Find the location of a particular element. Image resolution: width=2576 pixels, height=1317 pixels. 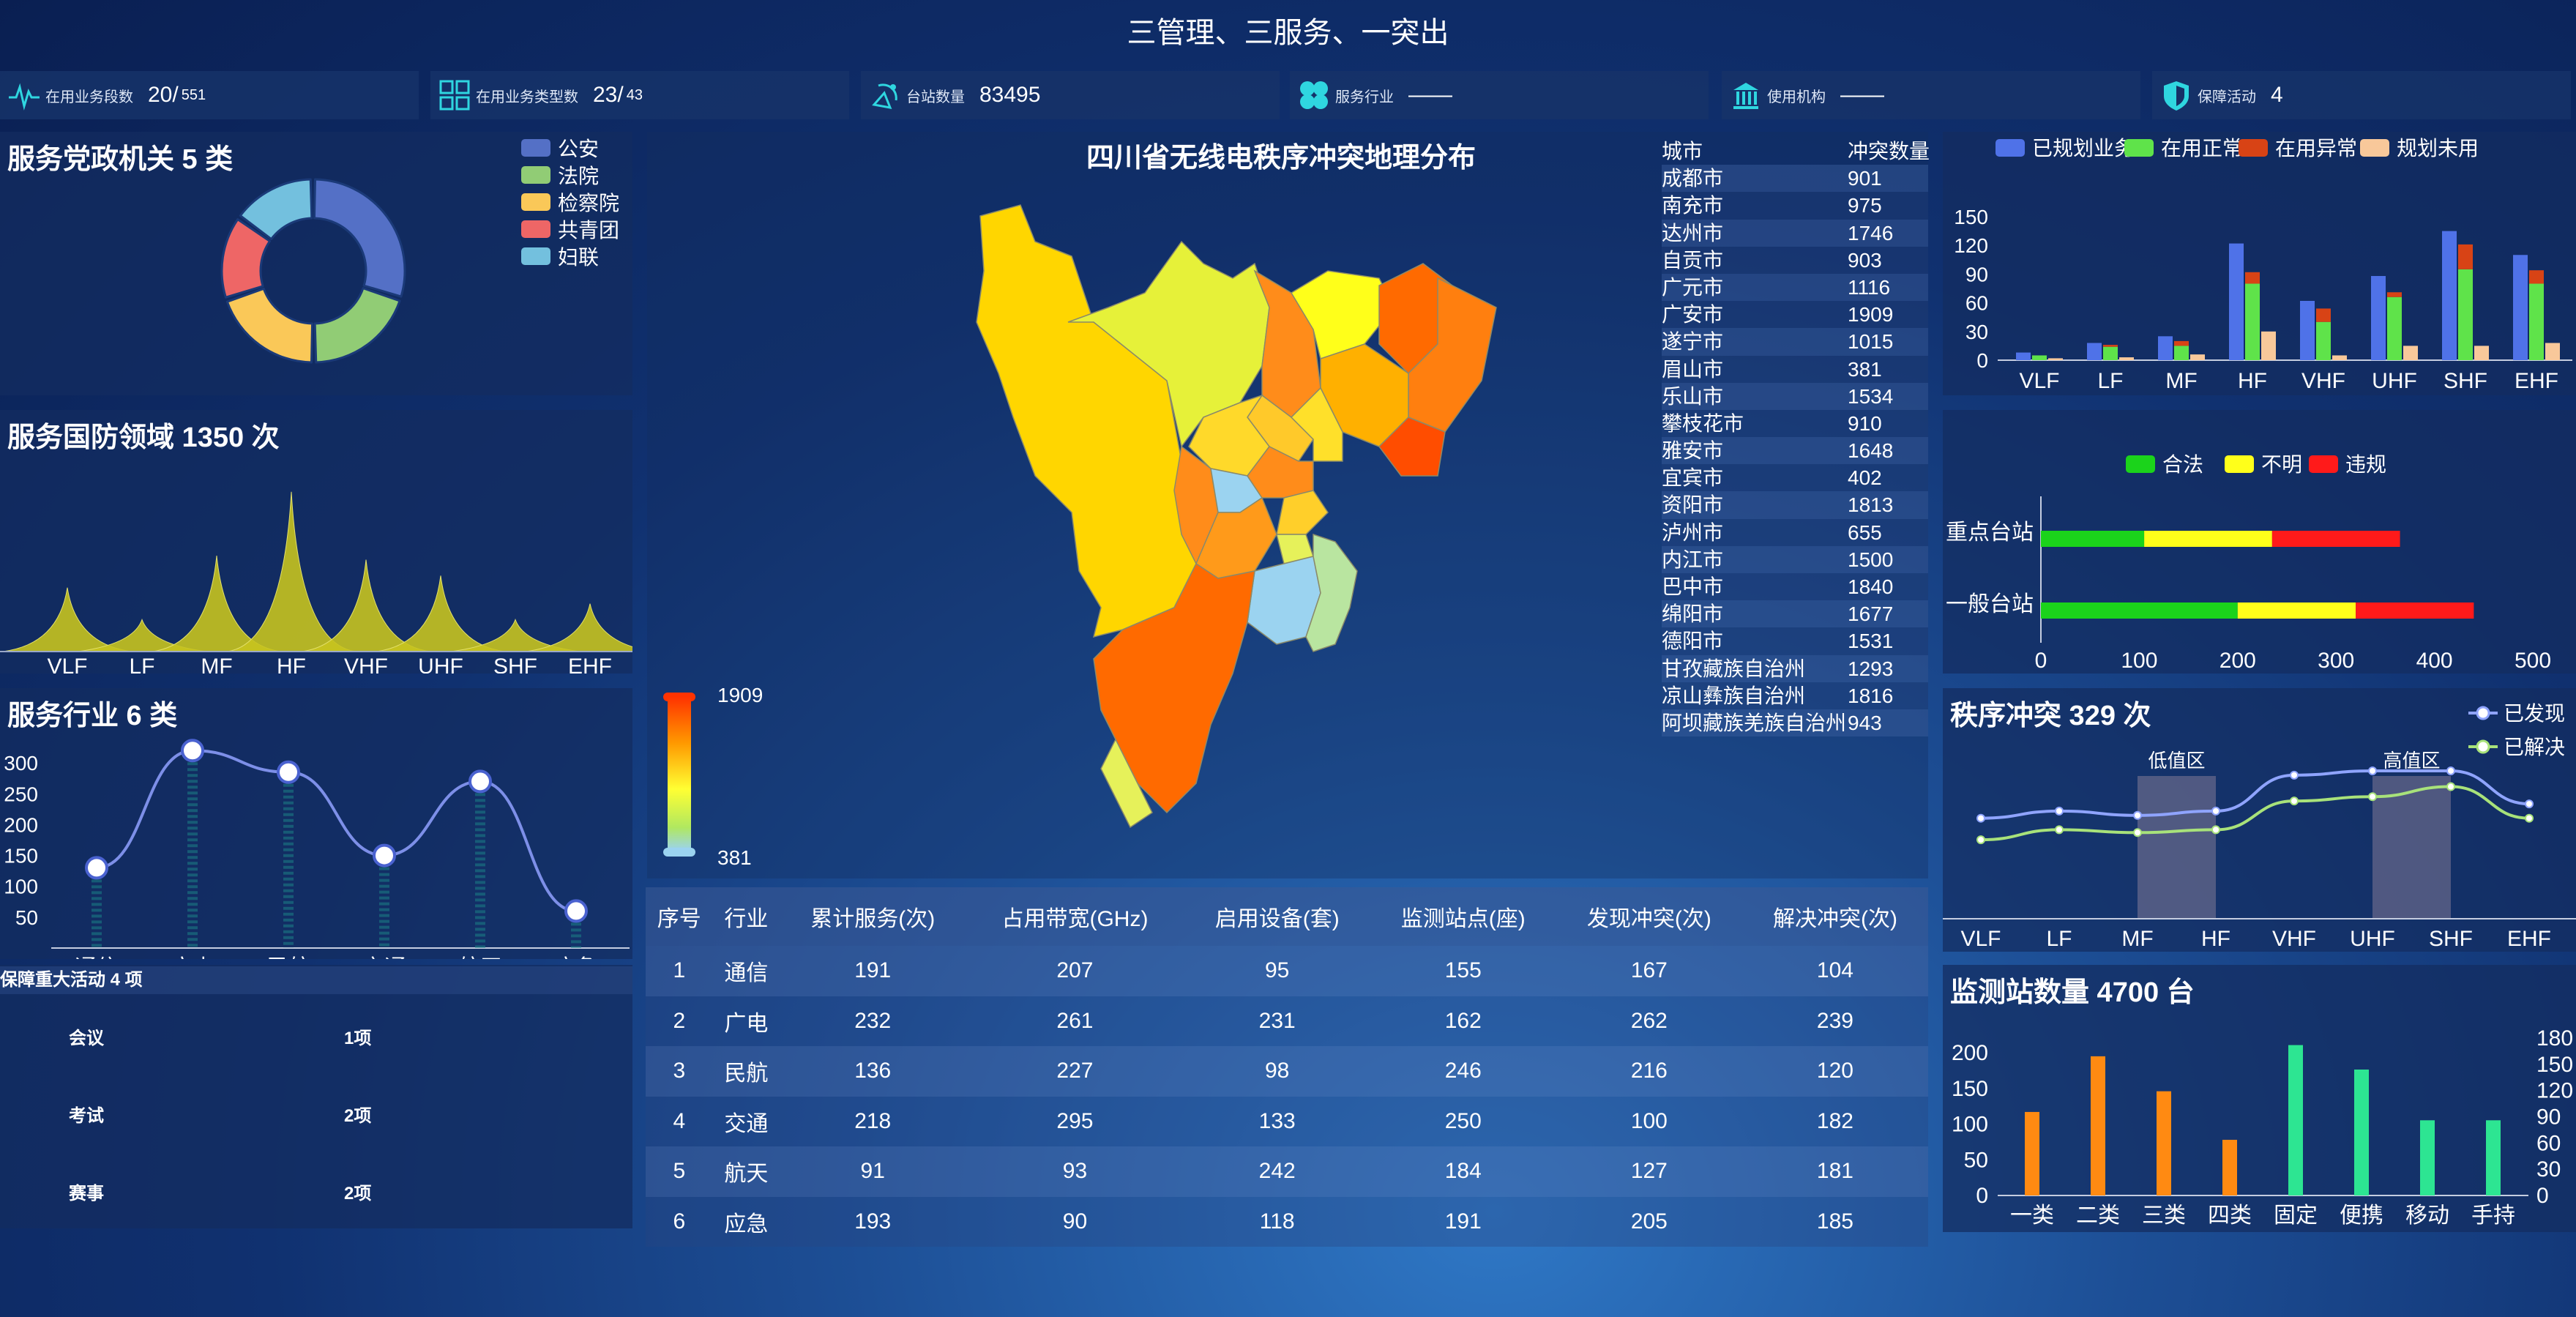

legend-label: 已发现 is located at coordinates (2534, 713).